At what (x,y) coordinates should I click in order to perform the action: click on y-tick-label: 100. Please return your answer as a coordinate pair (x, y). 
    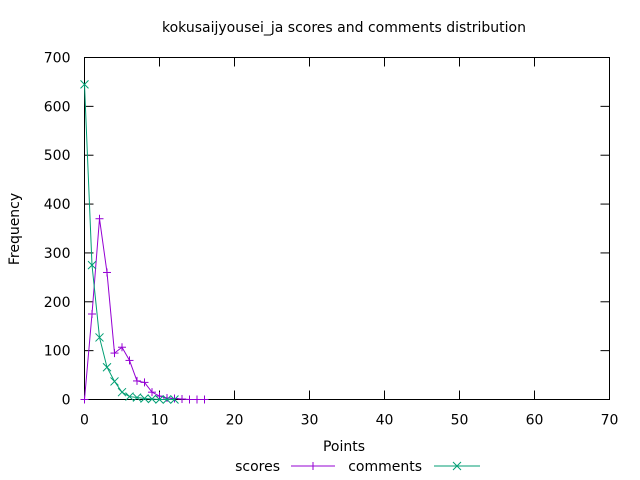
    Looking at the image, I should click on (57, 352).